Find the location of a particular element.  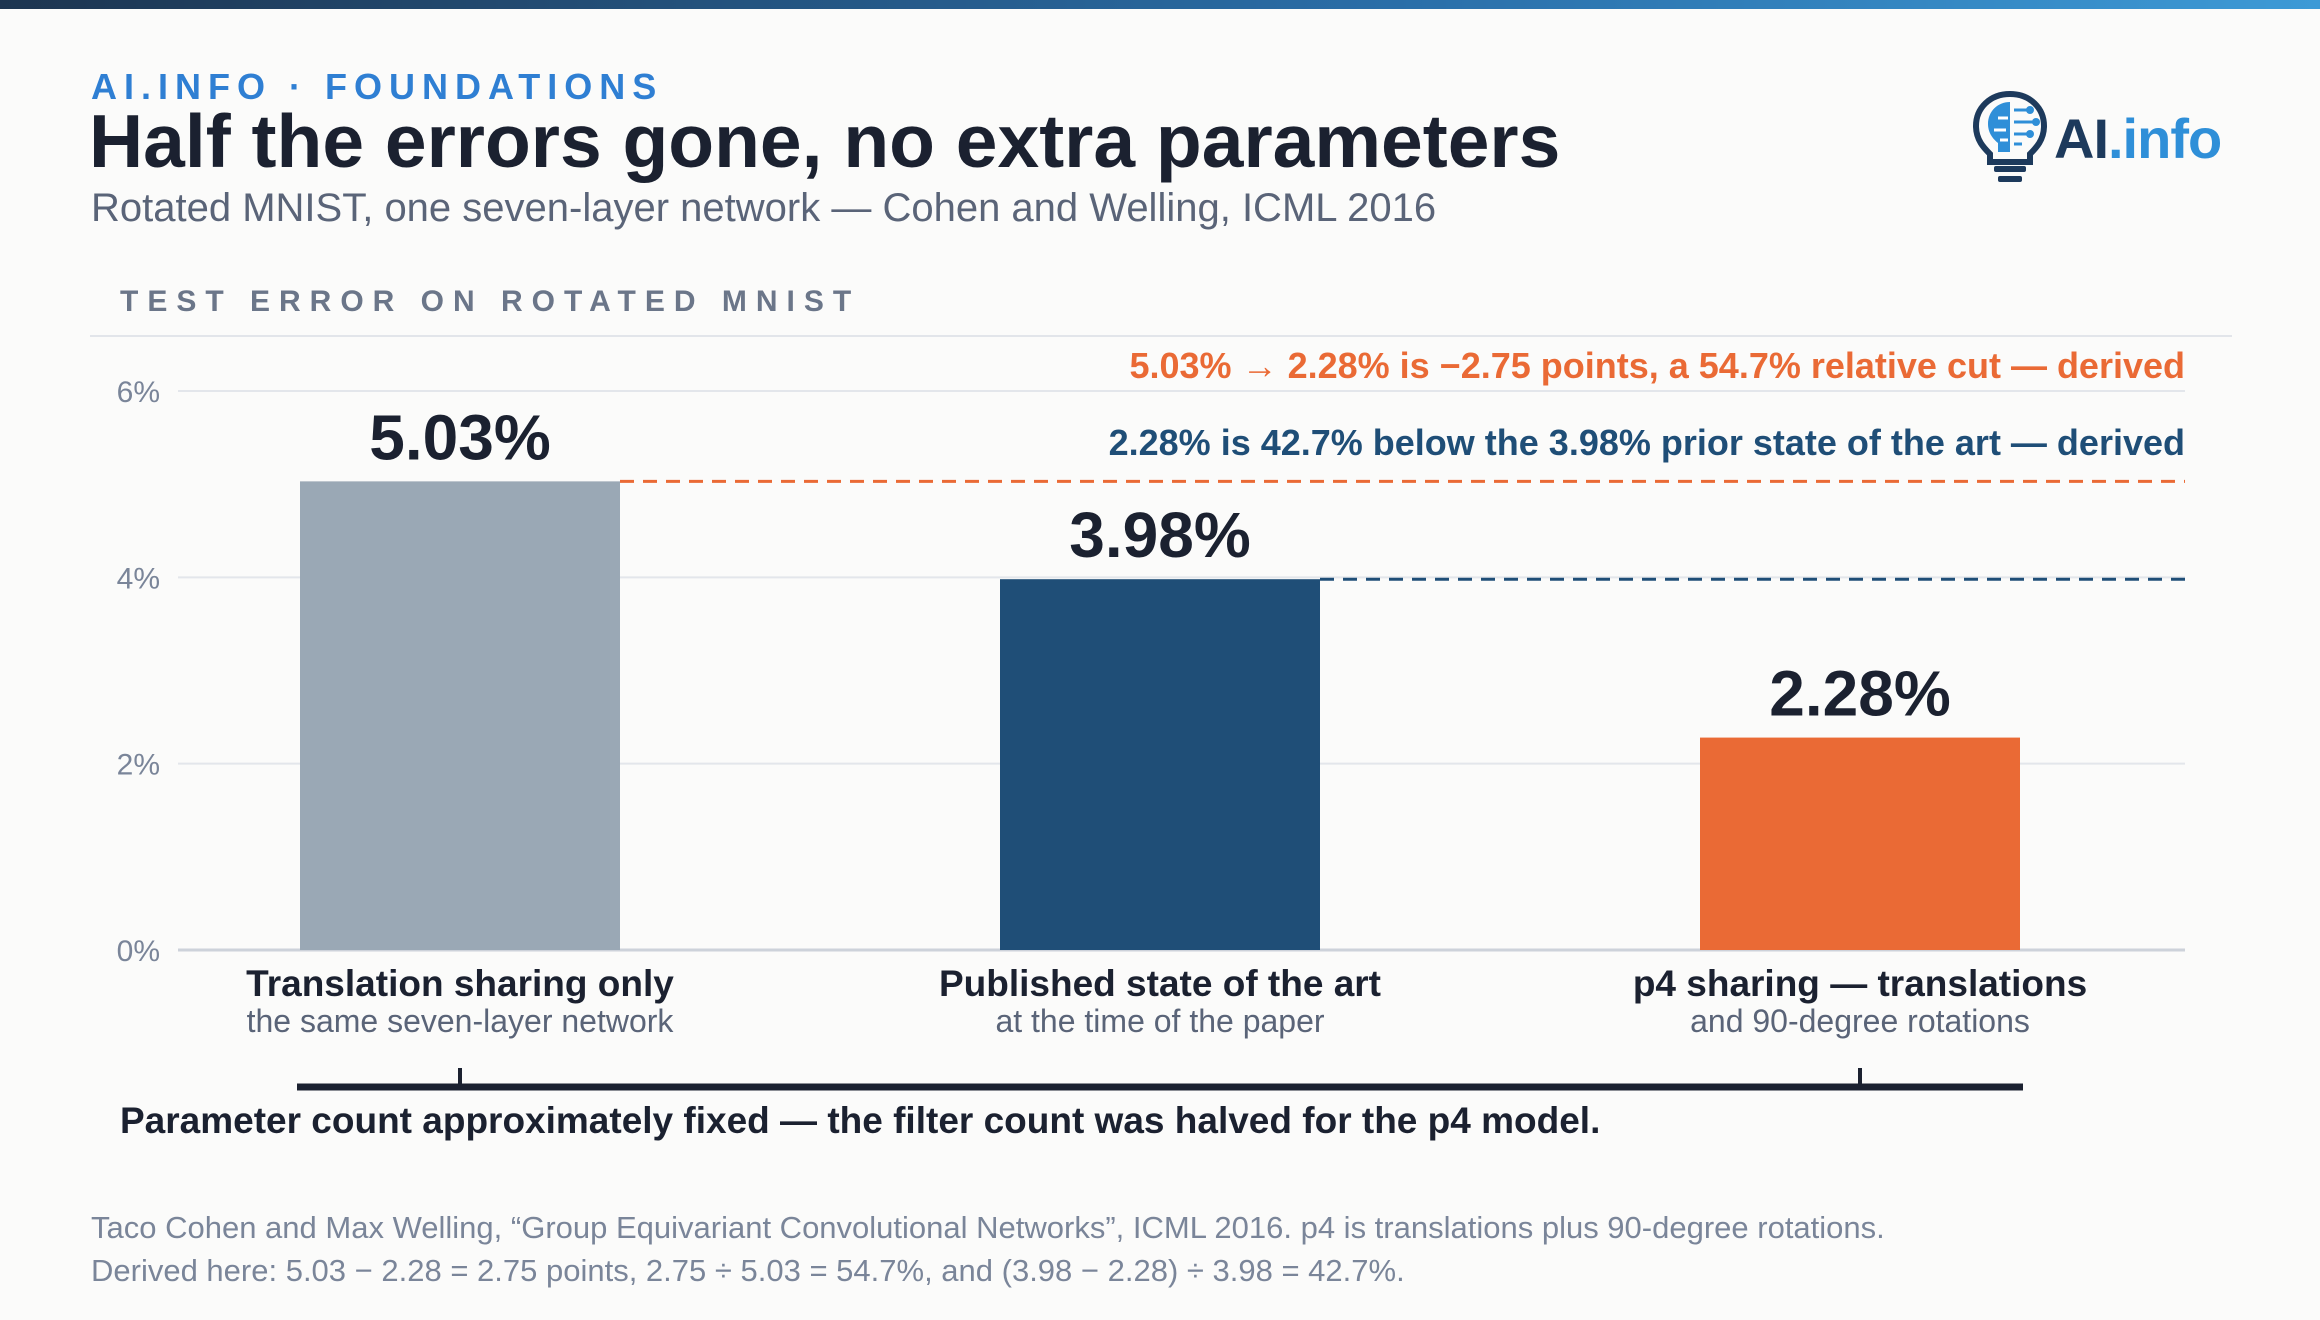

eyebrow: AI.INFO · FOUNDATIONS is located at coordinates (377, 86).